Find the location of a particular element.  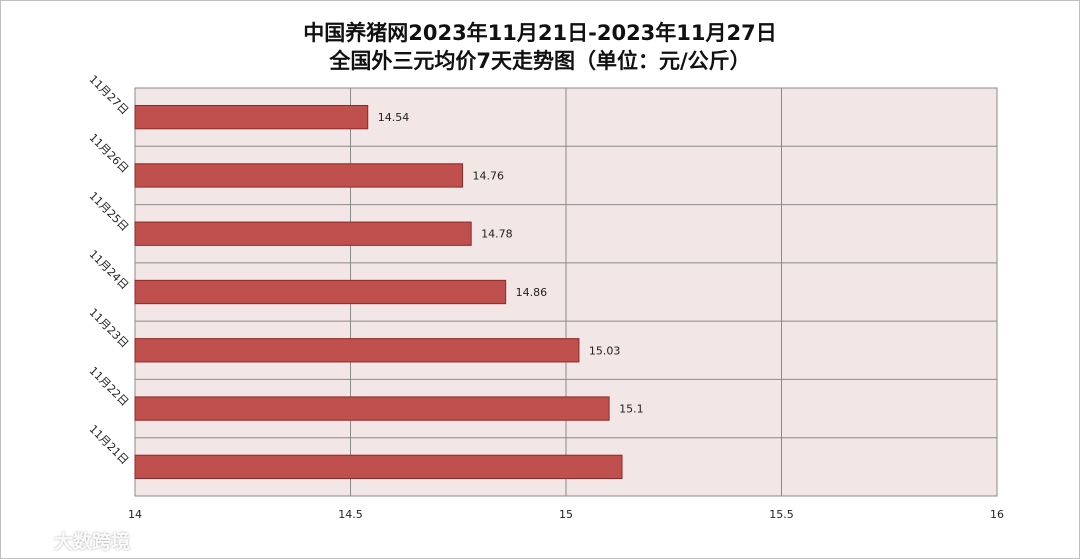

x-axis-ticks: 14 14.5 15 15.5 16 is located at coordinates (566, 514).